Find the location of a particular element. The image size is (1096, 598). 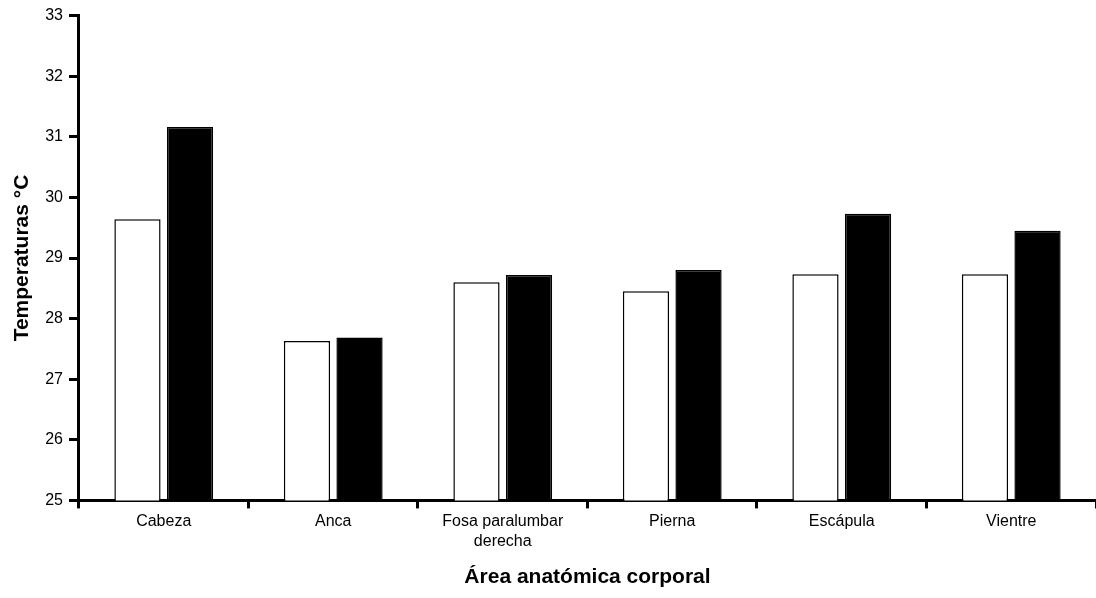

y-tick-label: 27 is located at coordinates (54, 378).